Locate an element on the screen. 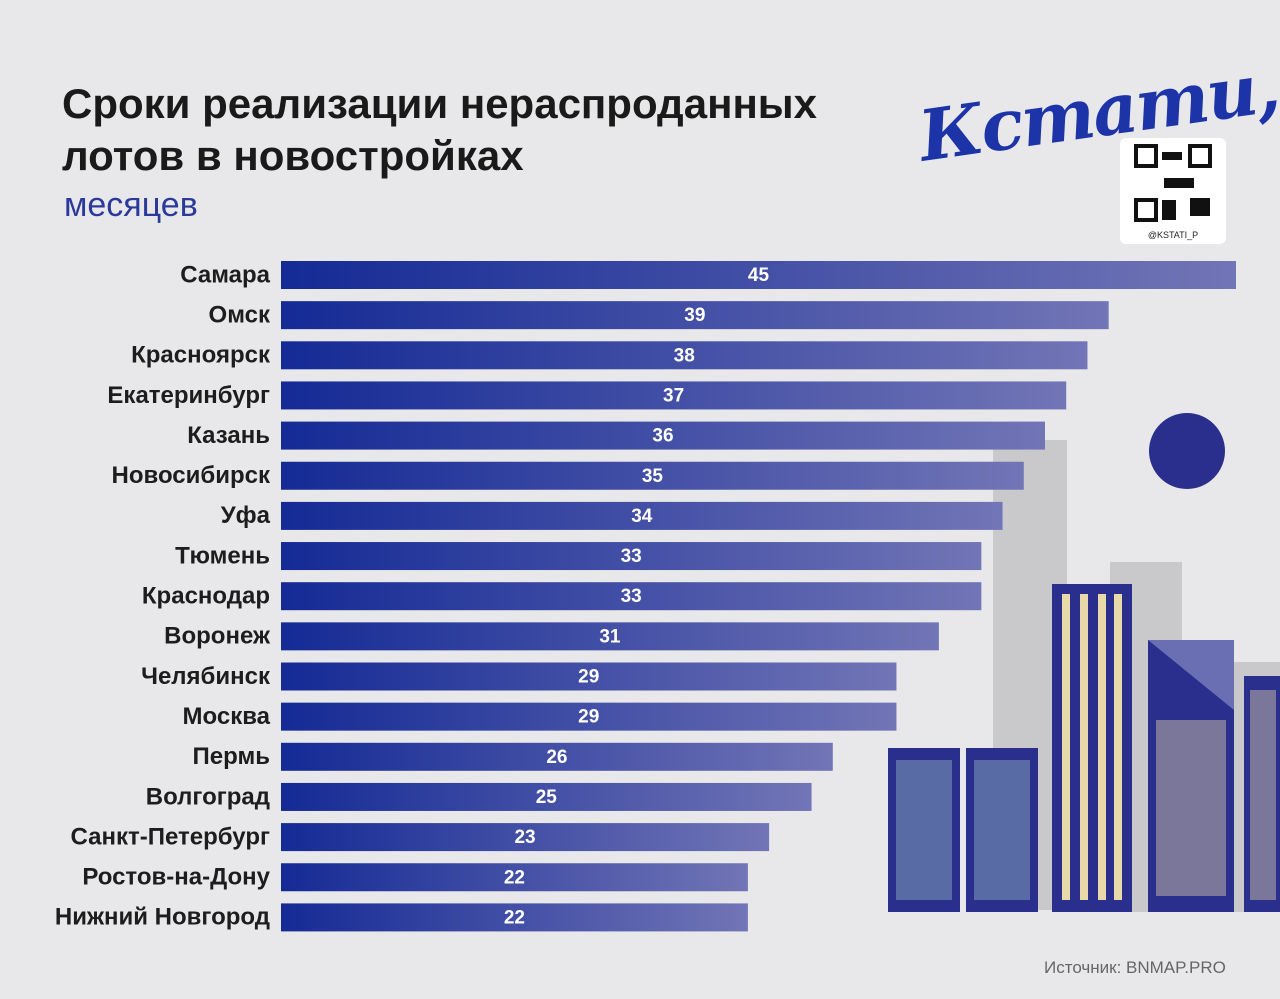 The image size is (1280, 999). category-label: Пермь is located at coordinates (231, 756).